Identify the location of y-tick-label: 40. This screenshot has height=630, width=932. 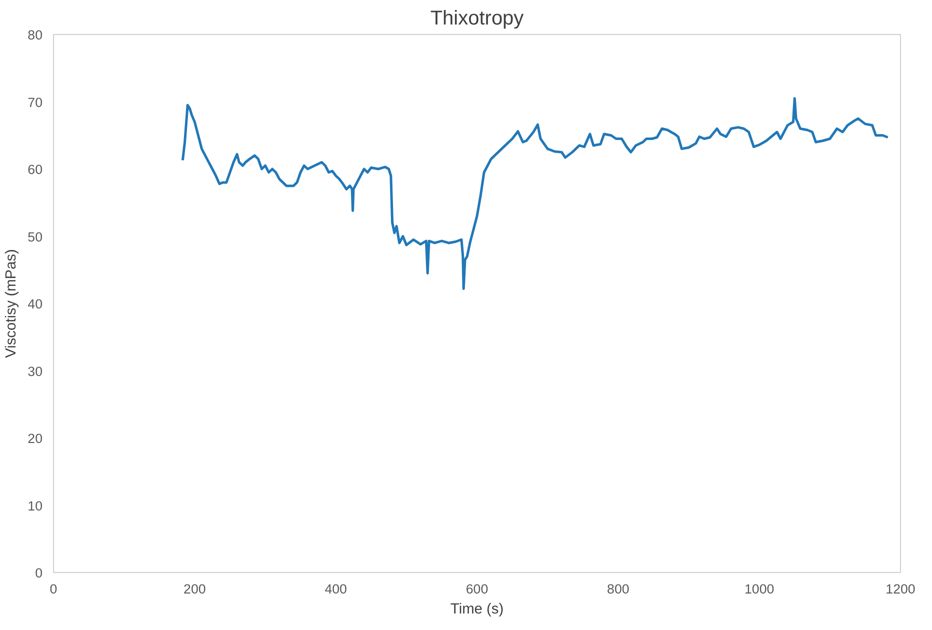
(35, 304).